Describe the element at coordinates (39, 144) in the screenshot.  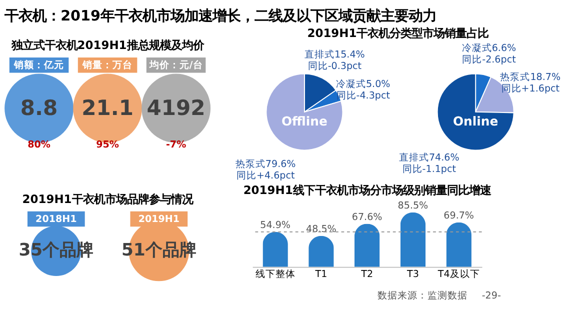
I see `text: 80%` at that location.